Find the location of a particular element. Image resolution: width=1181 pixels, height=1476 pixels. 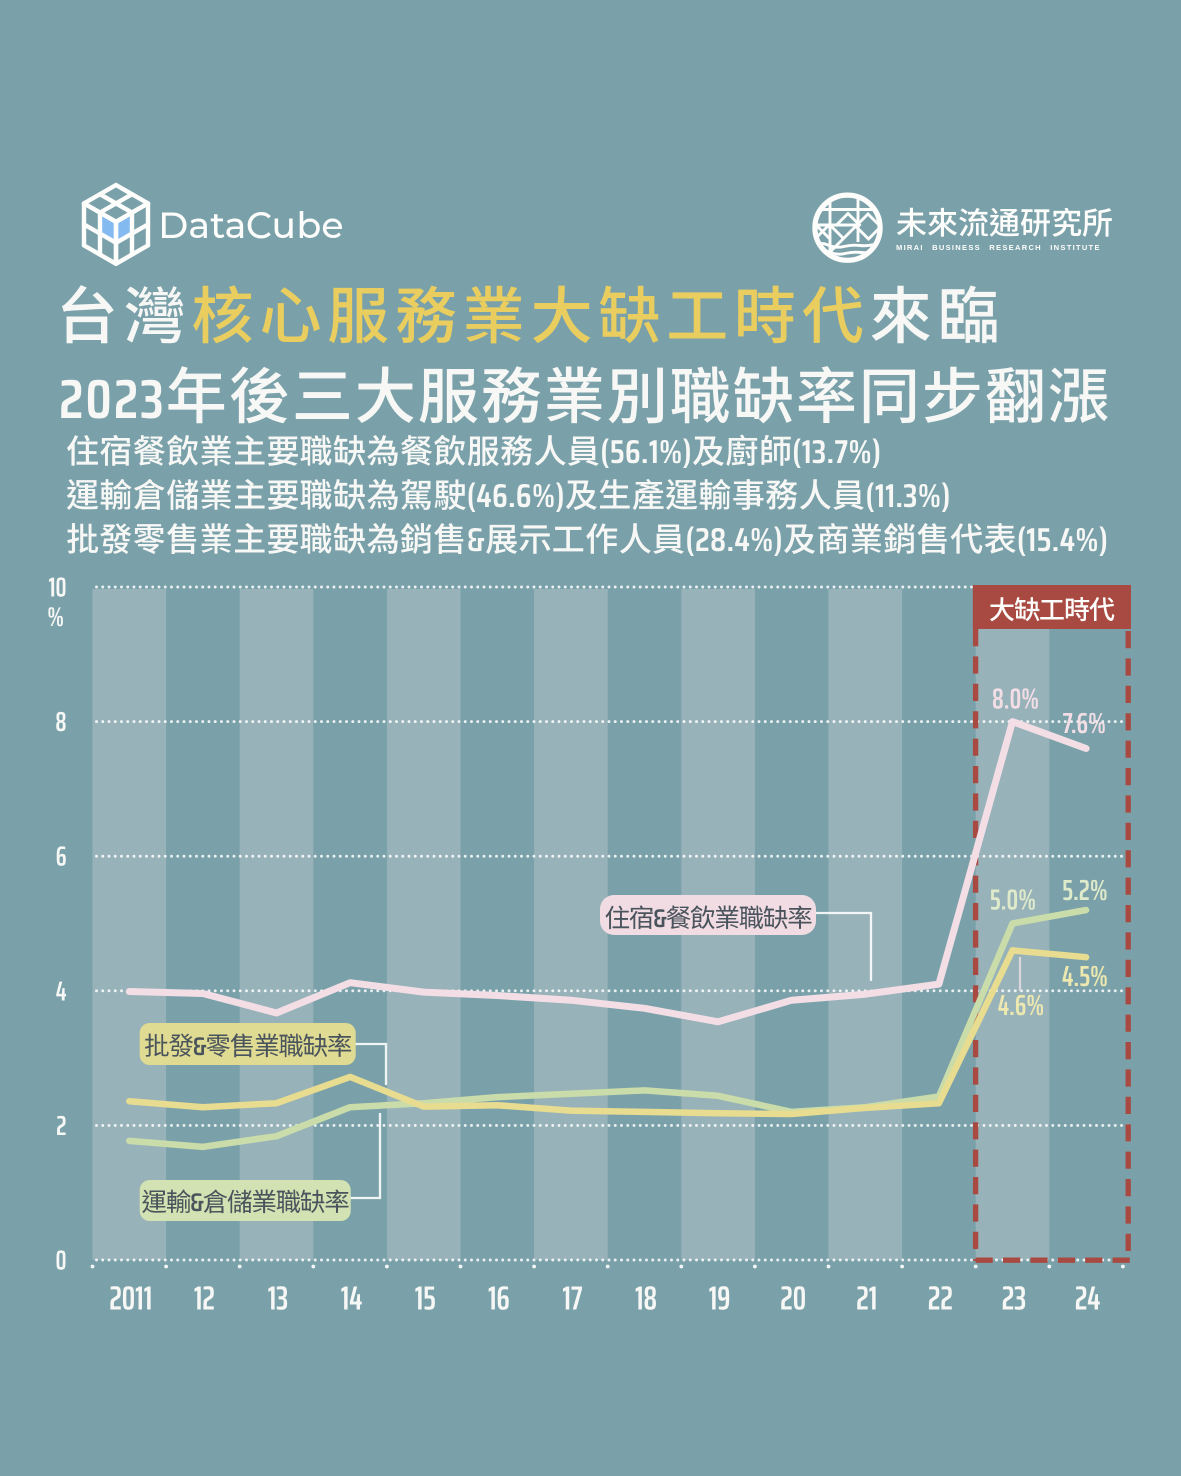

svg-text: 2011 is located at coordinates (130, 1298).